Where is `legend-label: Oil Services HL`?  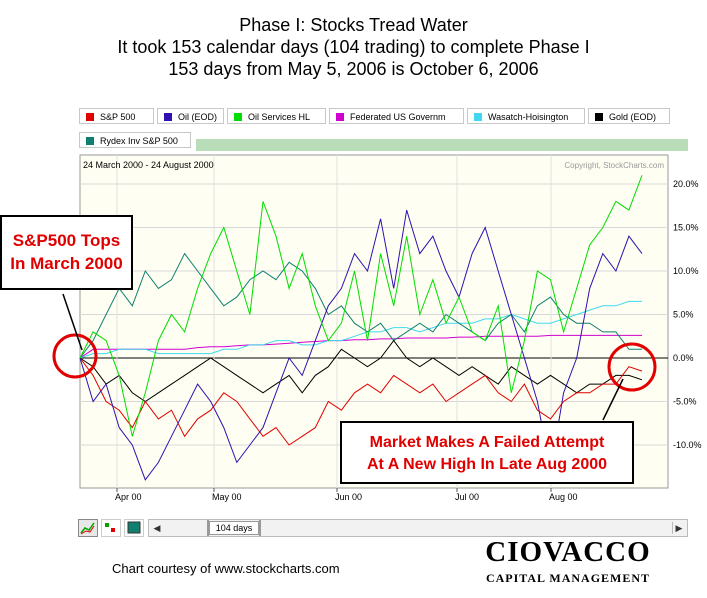 legend-label: Oil Services HL is located at coordinates (279, 117).